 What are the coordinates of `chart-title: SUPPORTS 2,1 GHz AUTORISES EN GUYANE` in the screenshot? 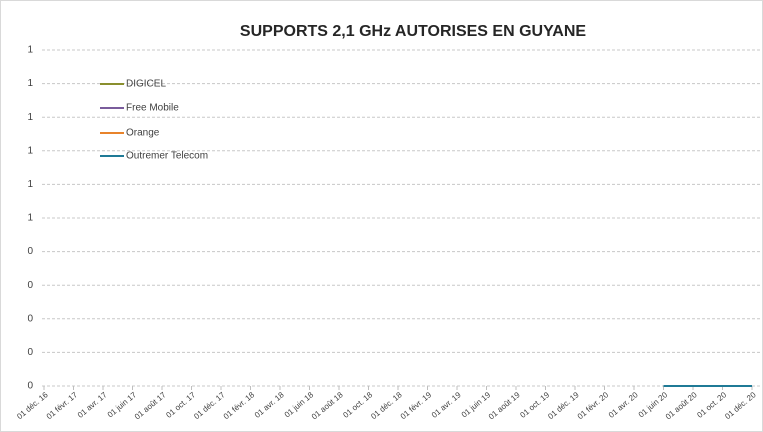 It's located at (413, 31).